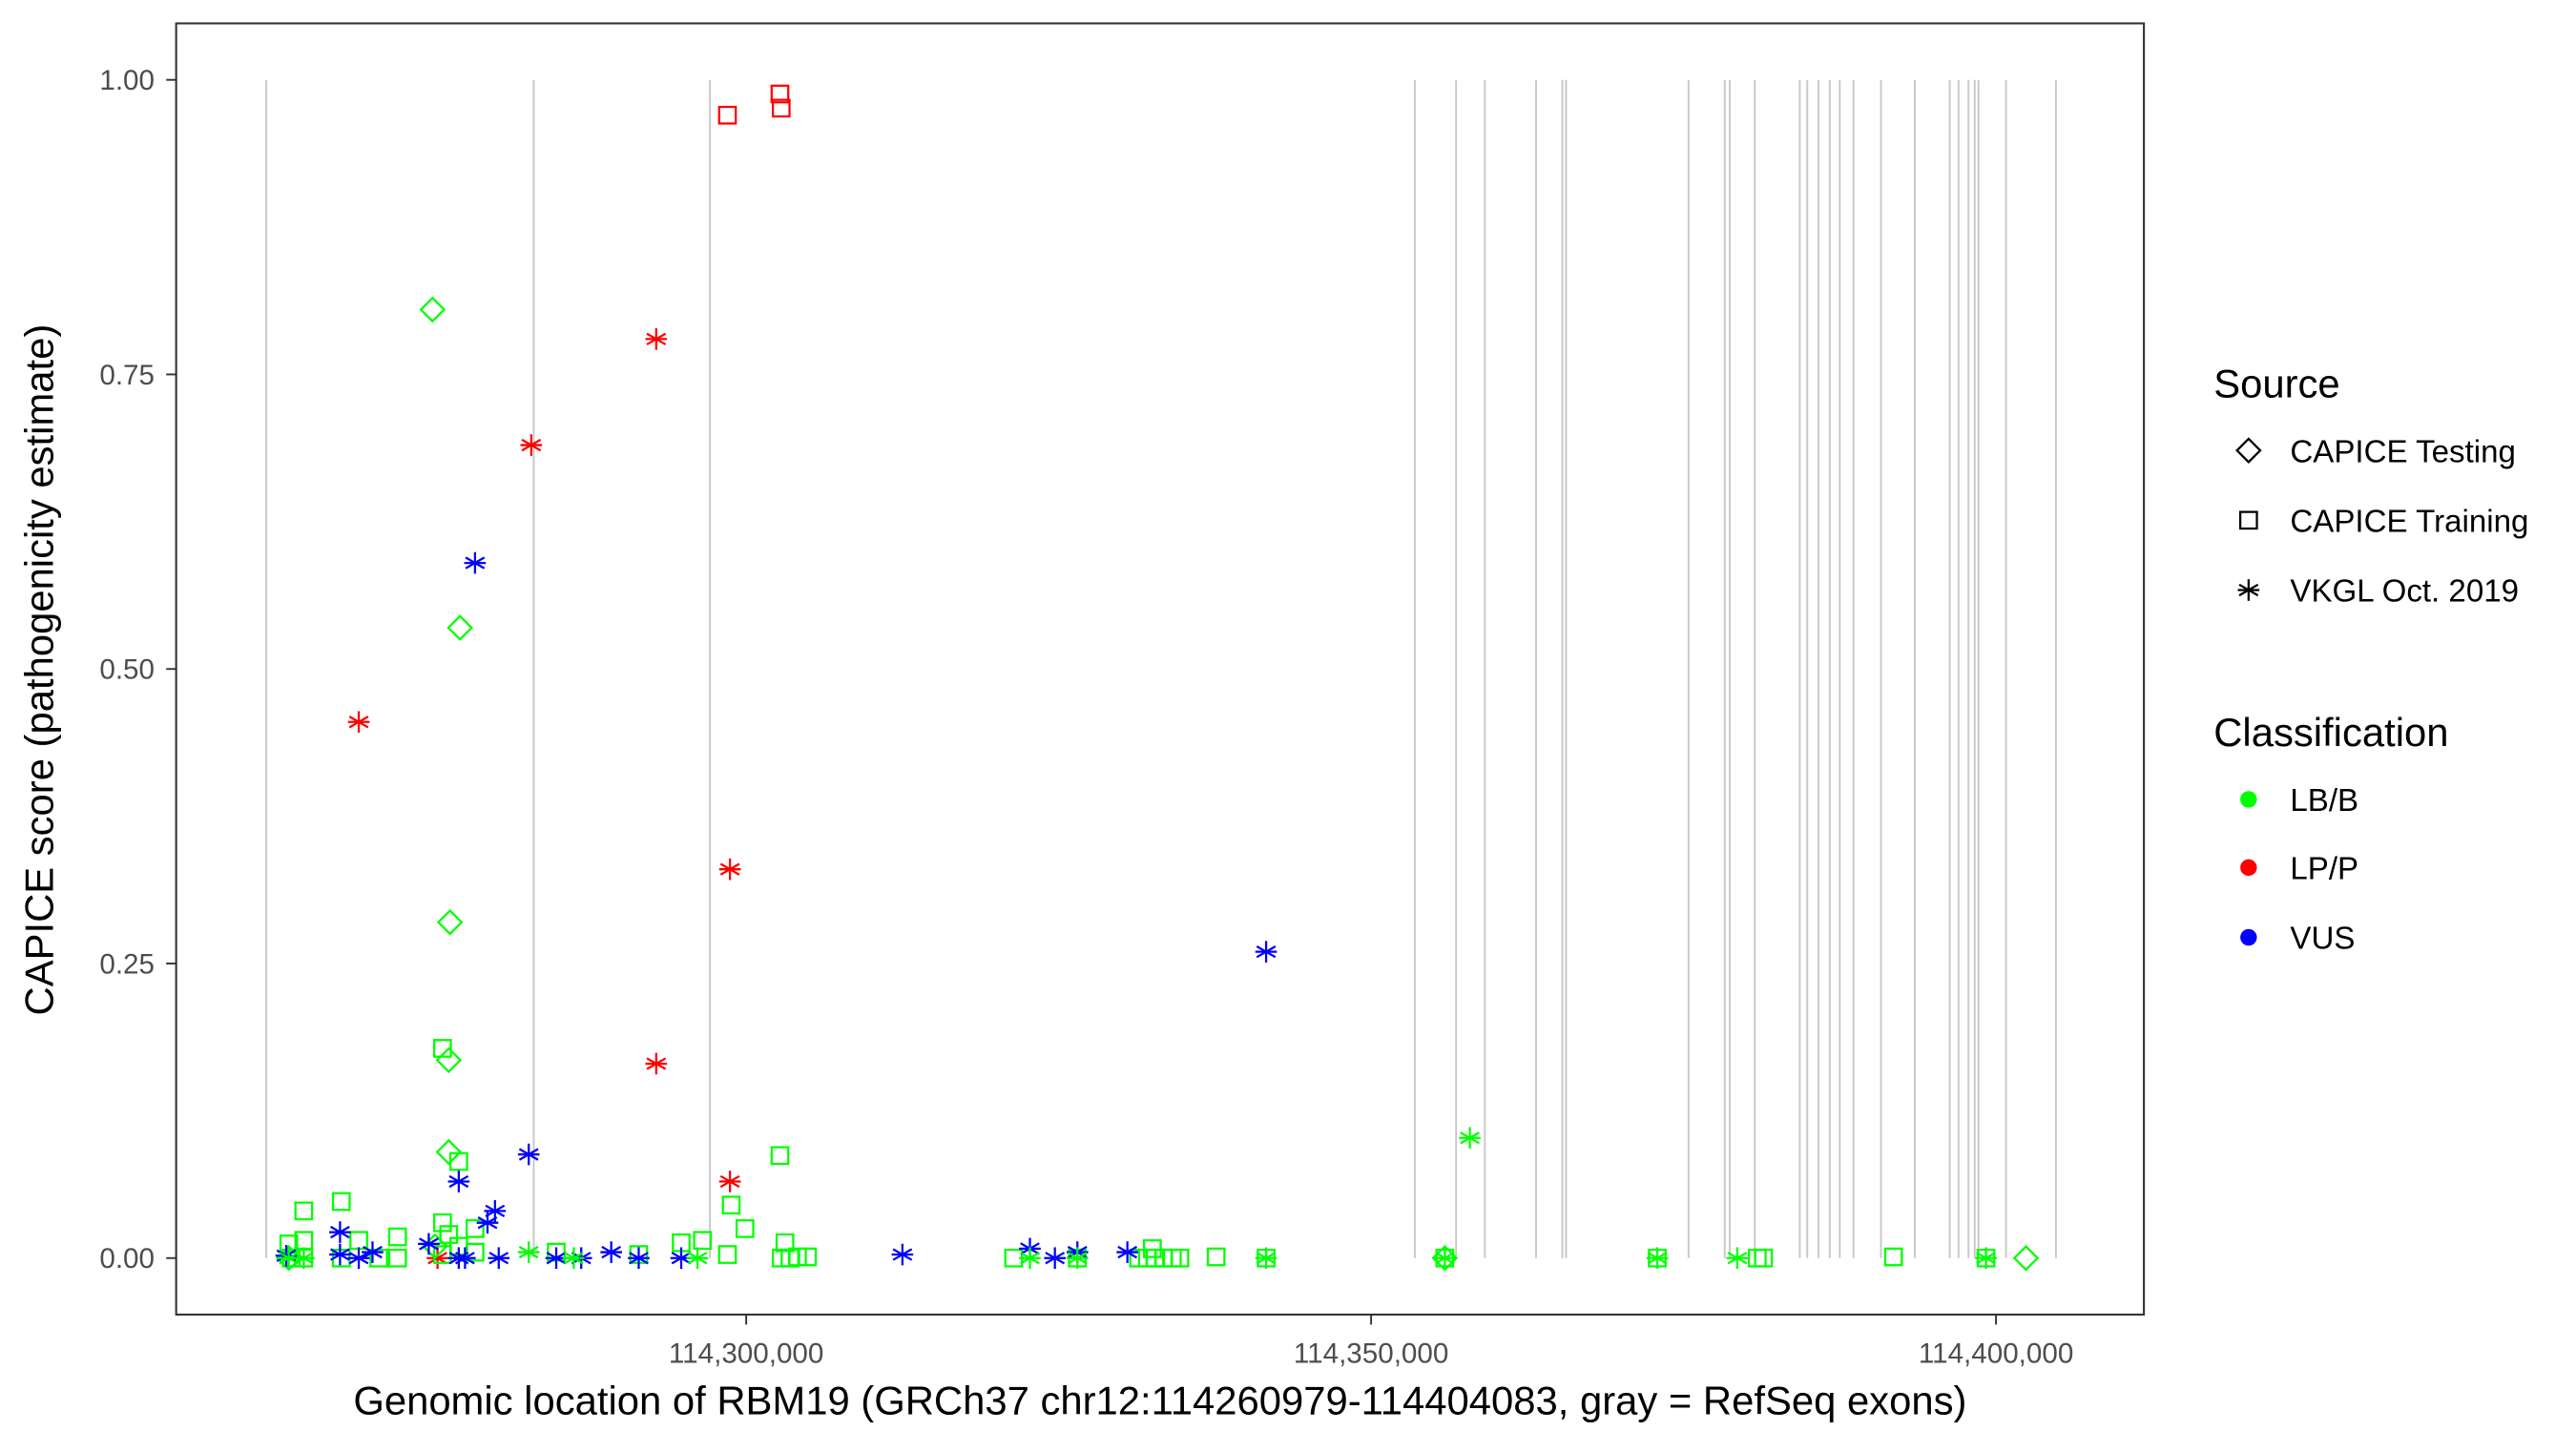 Image resolution: width=2576 pixels, height=1431 pixels. I want to click on x-tick-label: 114,400,000, so click(1996, 1353).